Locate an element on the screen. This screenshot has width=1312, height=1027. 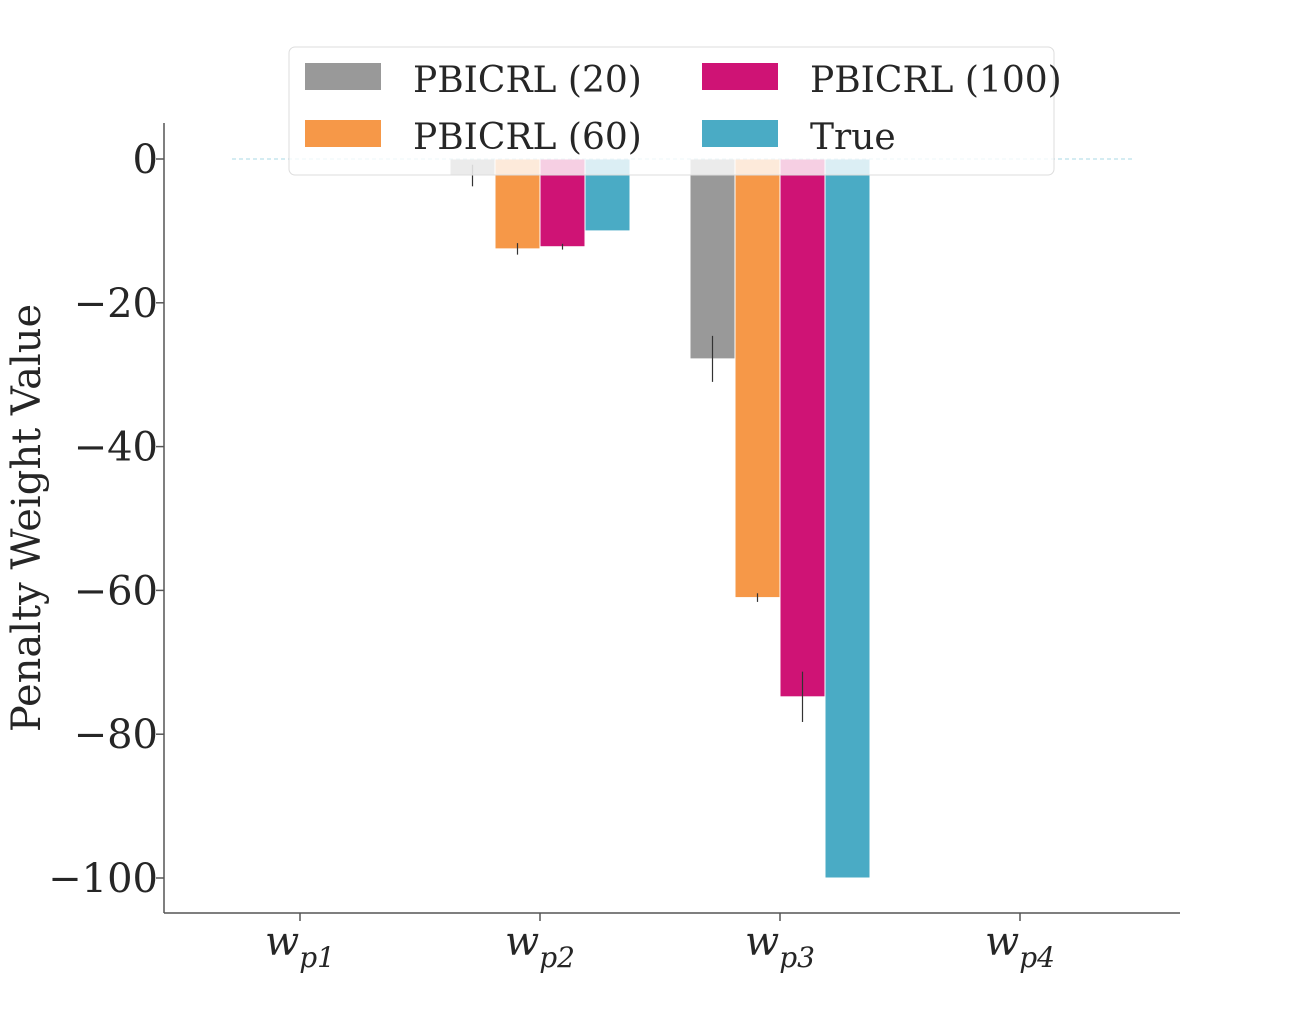
y-tick-label: −20 is located at coordinates (116, 304).